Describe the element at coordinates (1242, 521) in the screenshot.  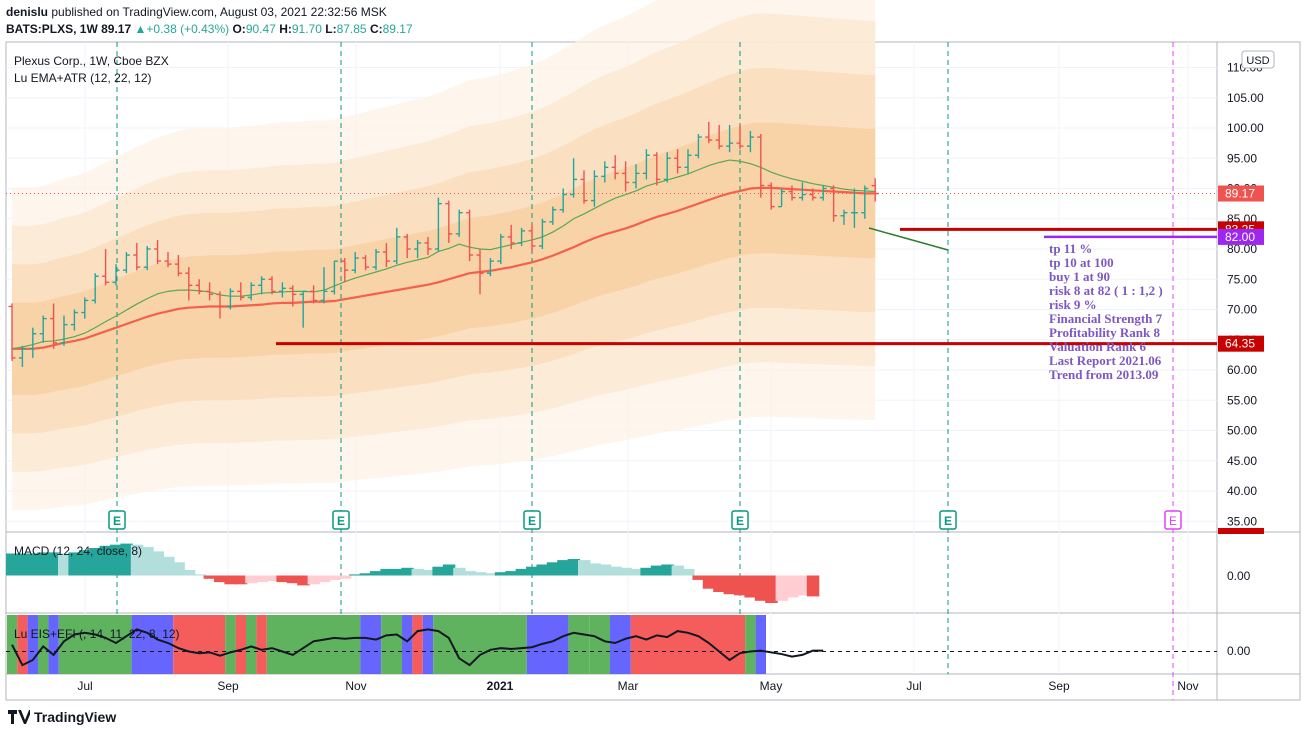
I see `price-tick-label: 35.00` at that location.